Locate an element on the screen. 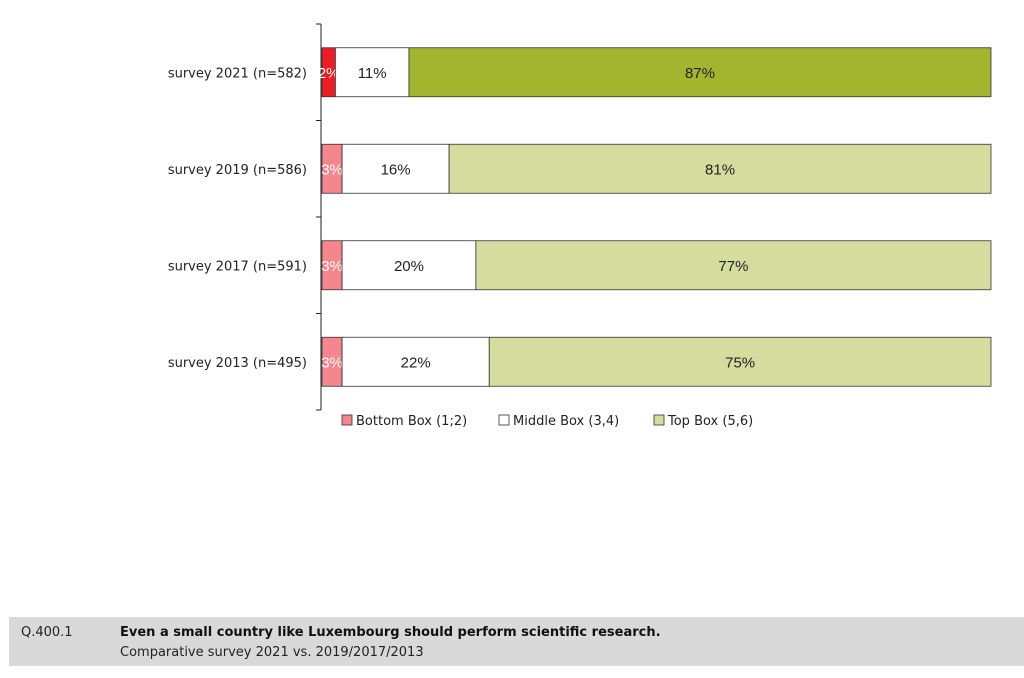 This screenshot has height=678, width=1024. category-label: survey 2021 (n=582) is located at coordinates (237, 73).